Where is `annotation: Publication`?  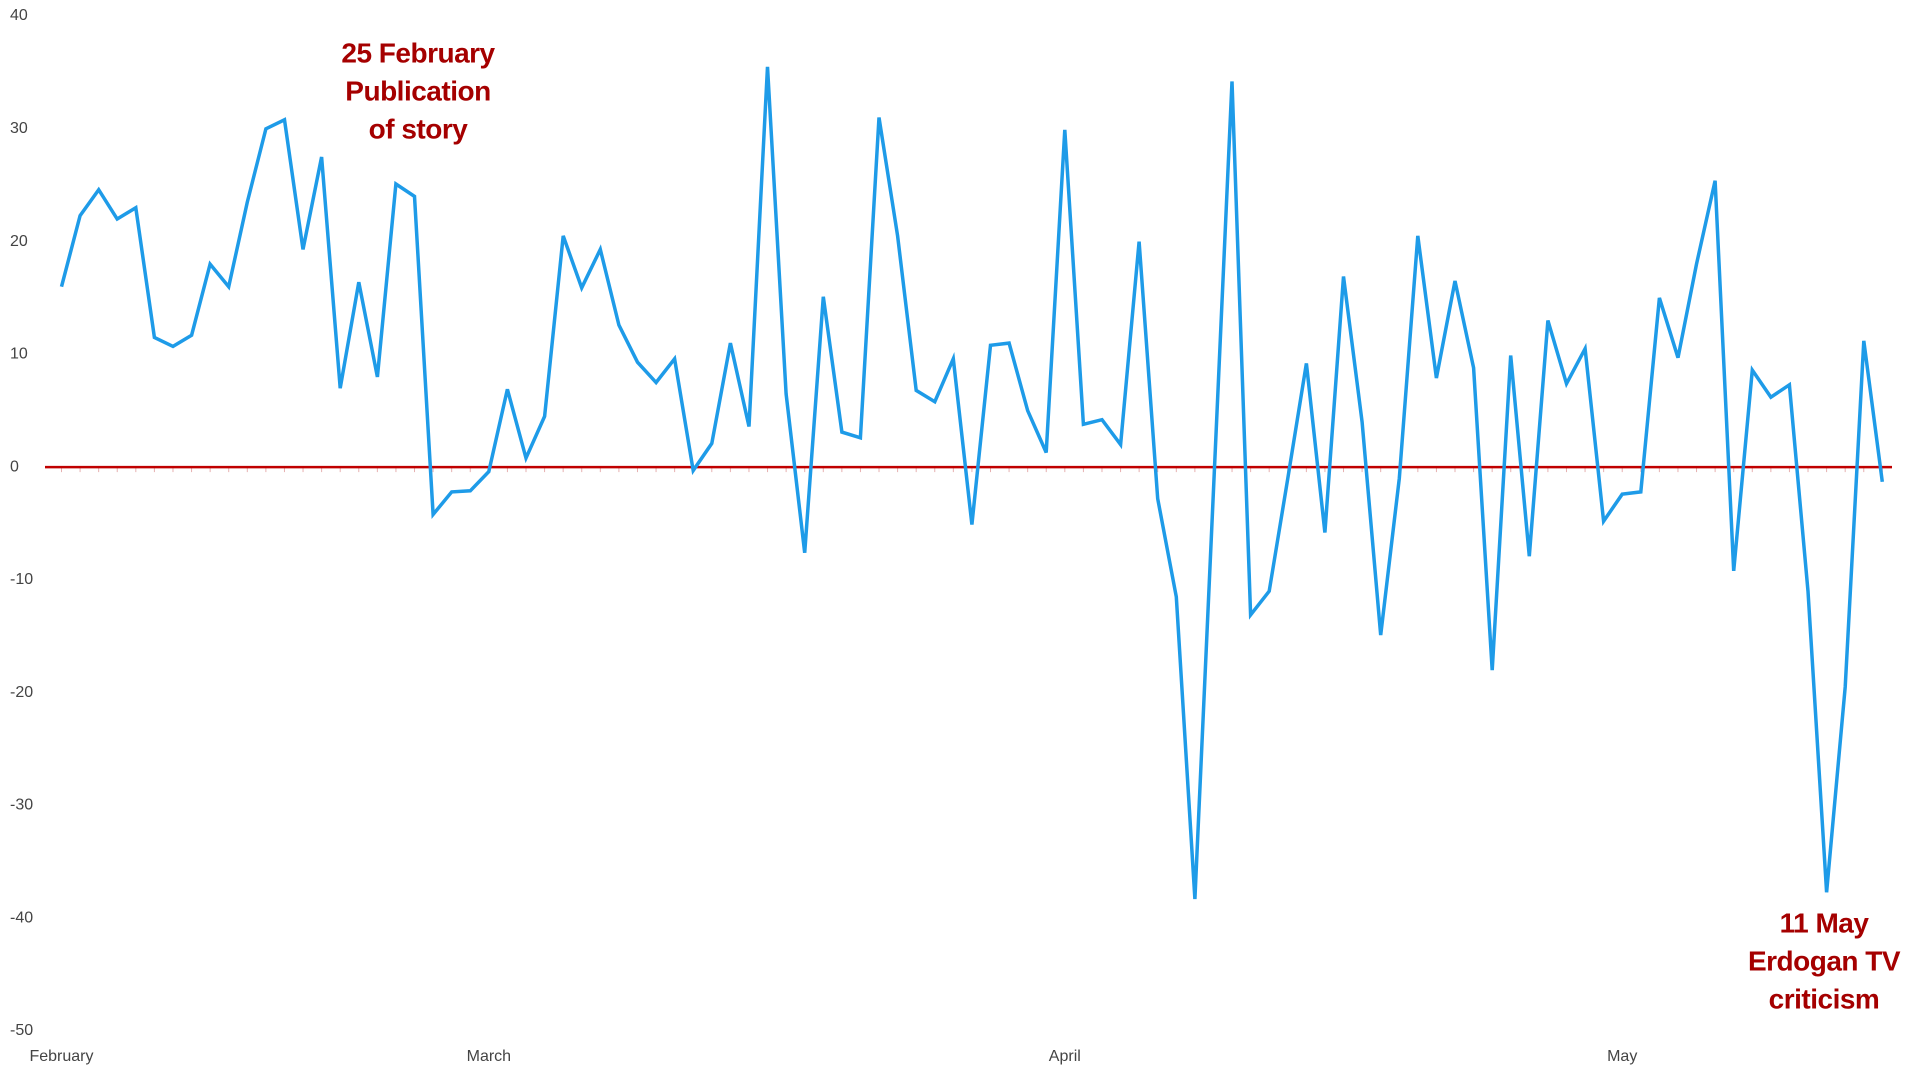 annotation: Publication is located at coordinates (417, 90).